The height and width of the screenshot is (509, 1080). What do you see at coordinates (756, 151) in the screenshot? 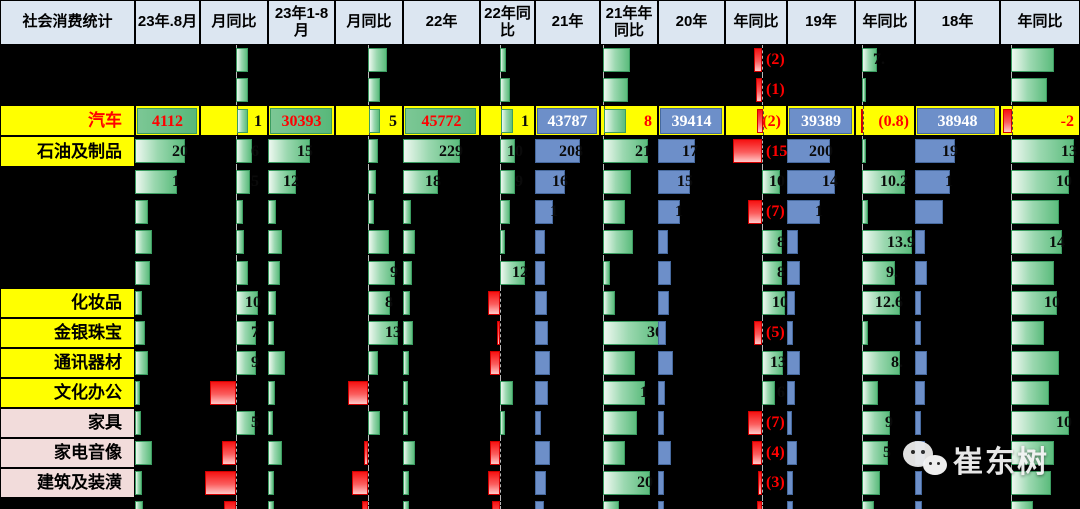
I see `table-cell: (15)` at bounding box center [756, 151].